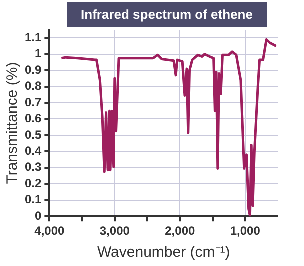  I want to click on x-tick-label: 4,000, so click(50, 231).